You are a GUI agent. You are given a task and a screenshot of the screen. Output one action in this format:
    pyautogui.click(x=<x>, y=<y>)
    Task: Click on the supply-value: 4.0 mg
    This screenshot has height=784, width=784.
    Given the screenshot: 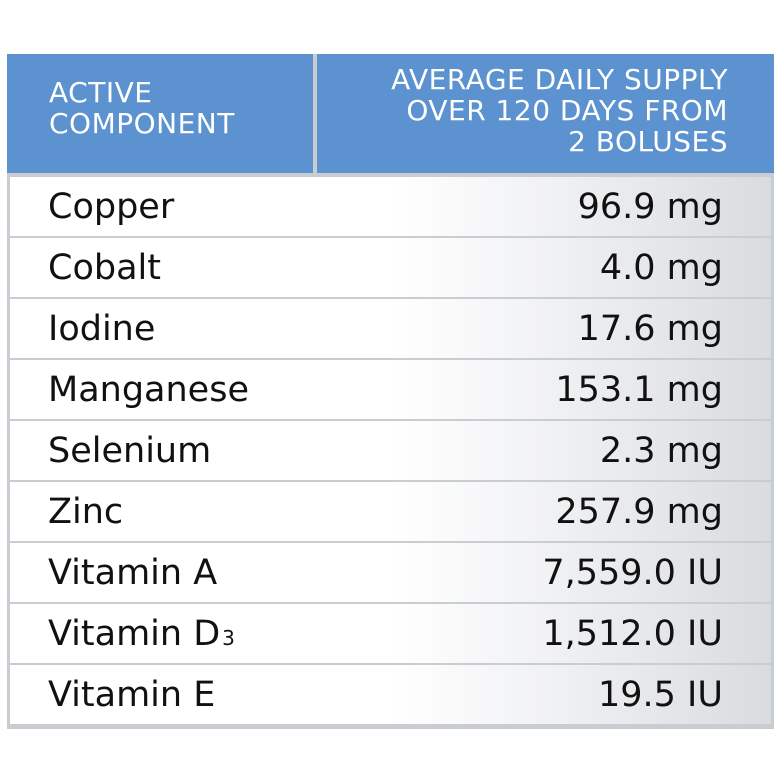 What is the action you would take?
    pyautogui.click(x=661, y=267)
    